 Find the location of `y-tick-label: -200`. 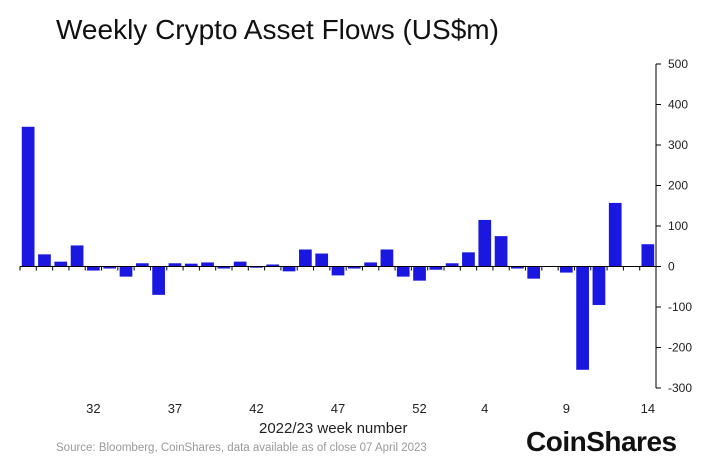

y-tick-label: -200 is located at coordinates (680, 348).